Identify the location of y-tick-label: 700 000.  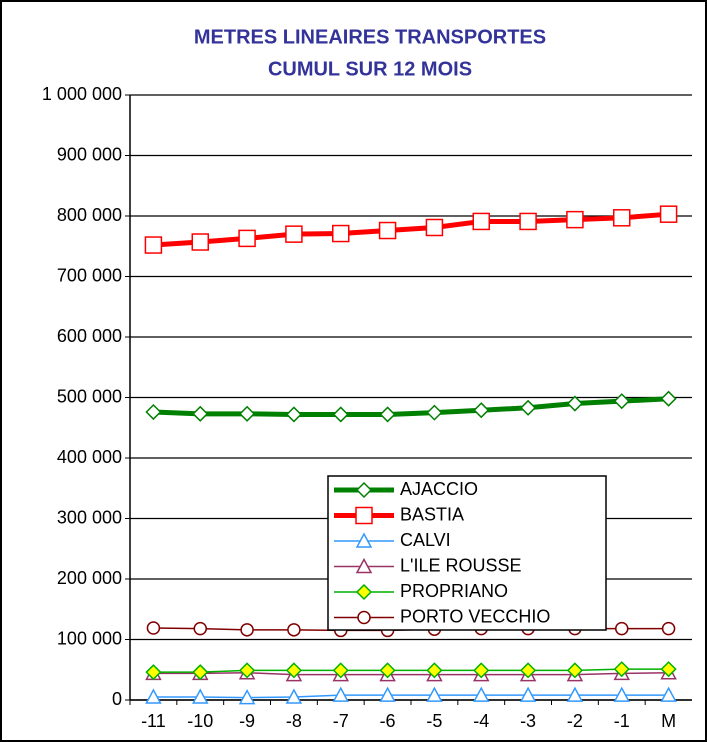
(89, 275).